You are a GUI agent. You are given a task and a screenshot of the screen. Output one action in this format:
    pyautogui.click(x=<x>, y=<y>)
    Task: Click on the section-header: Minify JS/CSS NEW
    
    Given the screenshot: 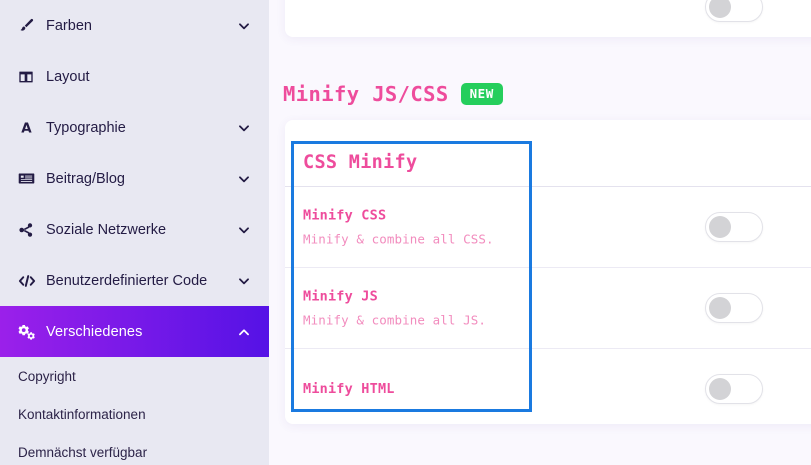 What is the action you would take?
    pyautogui.click(x=393, y=94)
    